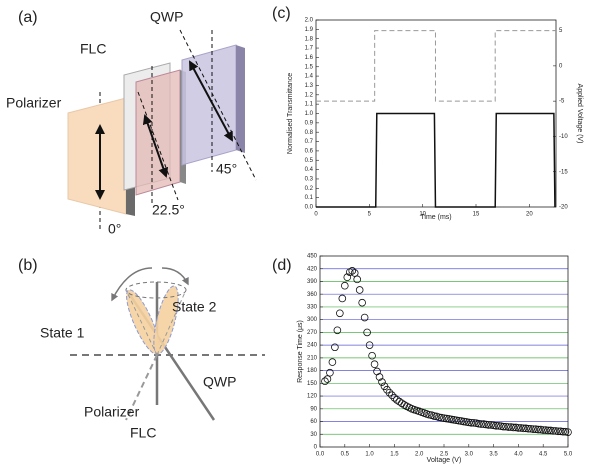 This screenshot has width=592, height=464. What do you see at coordinates (312, 358) in the screenshot?
I see `y-tick-label: 210` at bounding box center [312, 358].